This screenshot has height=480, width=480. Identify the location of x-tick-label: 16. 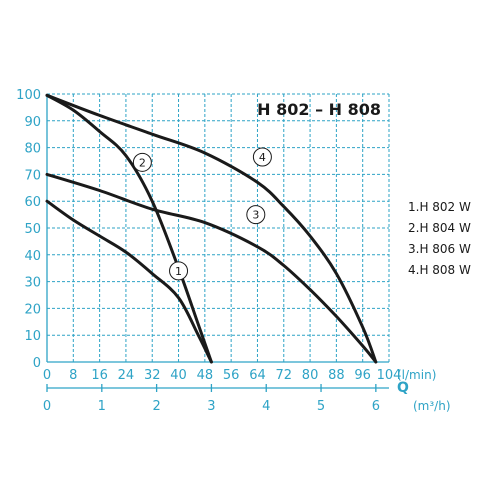
(99, 375).